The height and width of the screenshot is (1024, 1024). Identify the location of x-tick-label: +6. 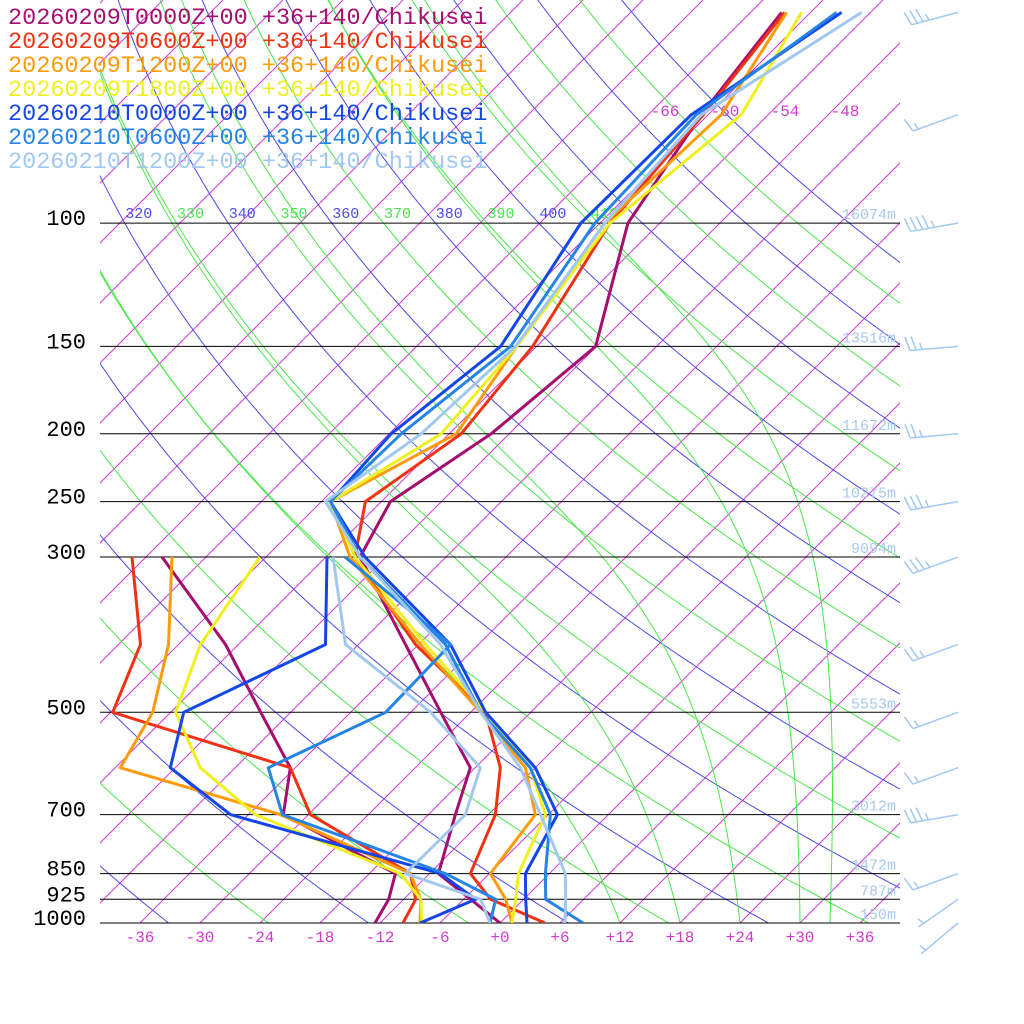
(559, 938).